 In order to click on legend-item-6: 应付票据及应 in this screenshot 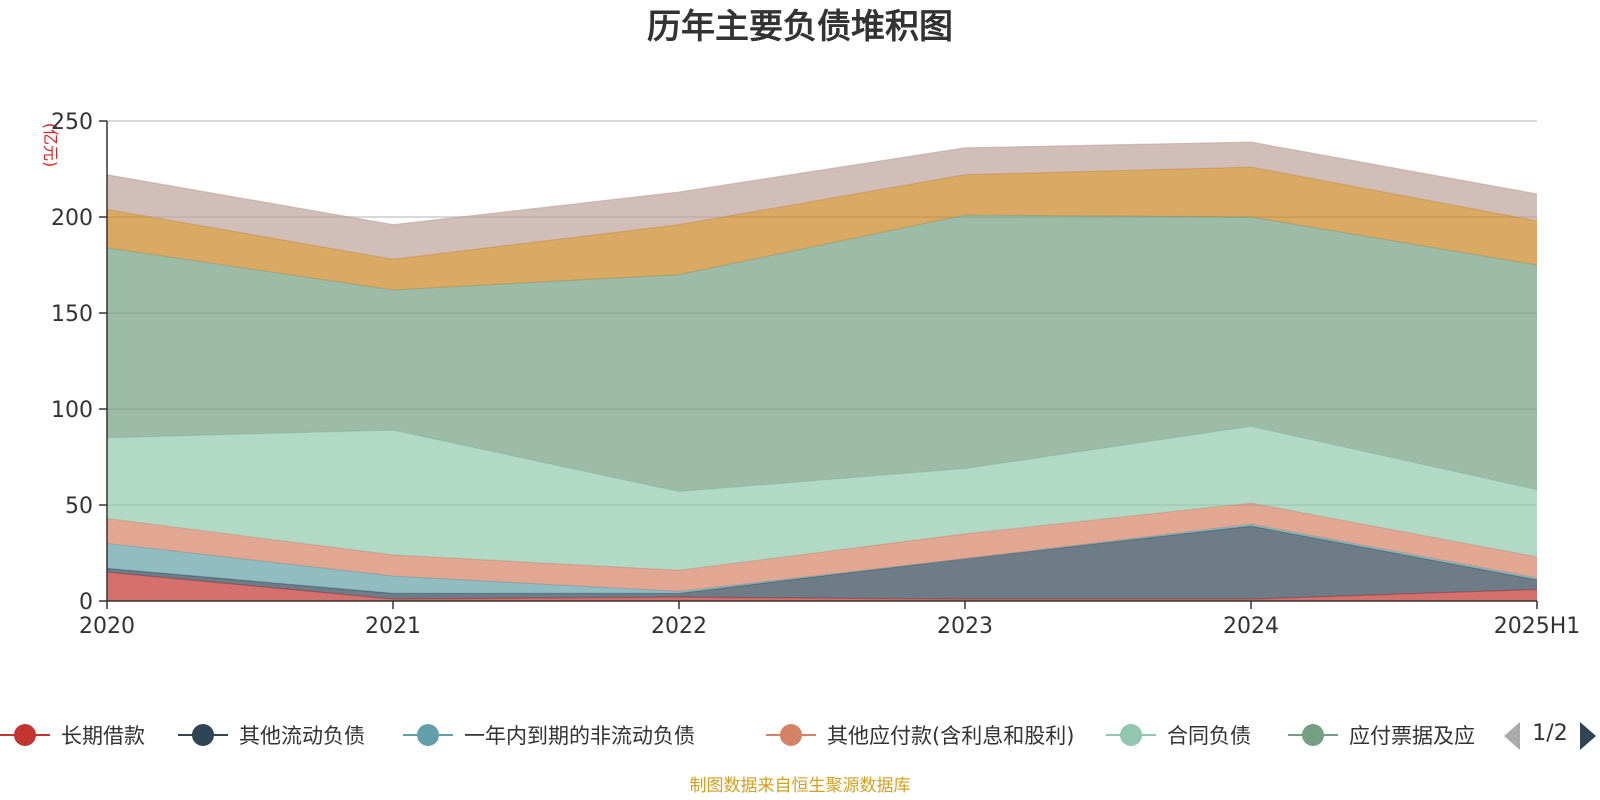, I will do `click(1381, 736)`.